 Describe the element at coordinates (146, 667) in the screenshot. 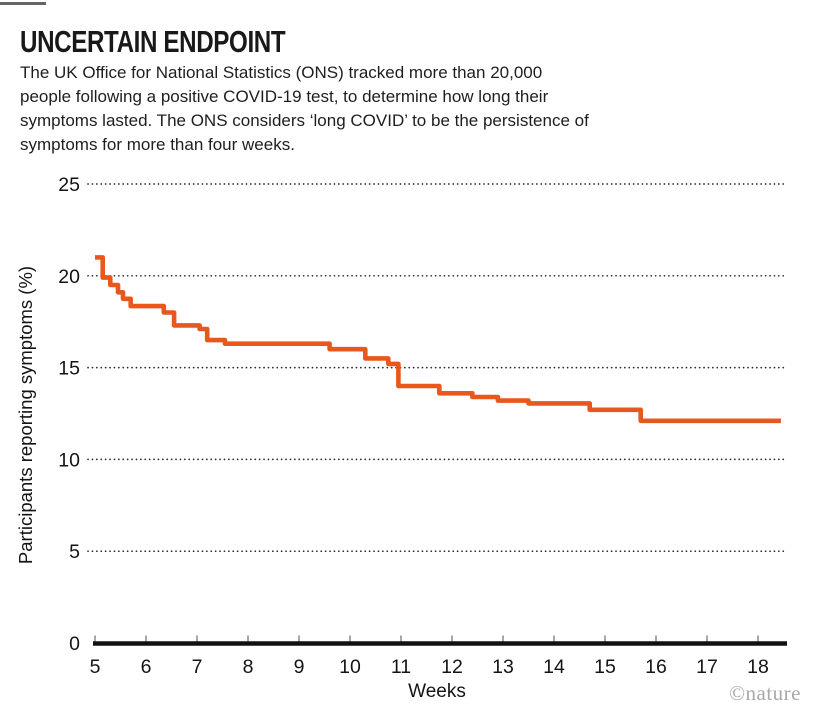

I see `x-tick-label: 6` at that location.